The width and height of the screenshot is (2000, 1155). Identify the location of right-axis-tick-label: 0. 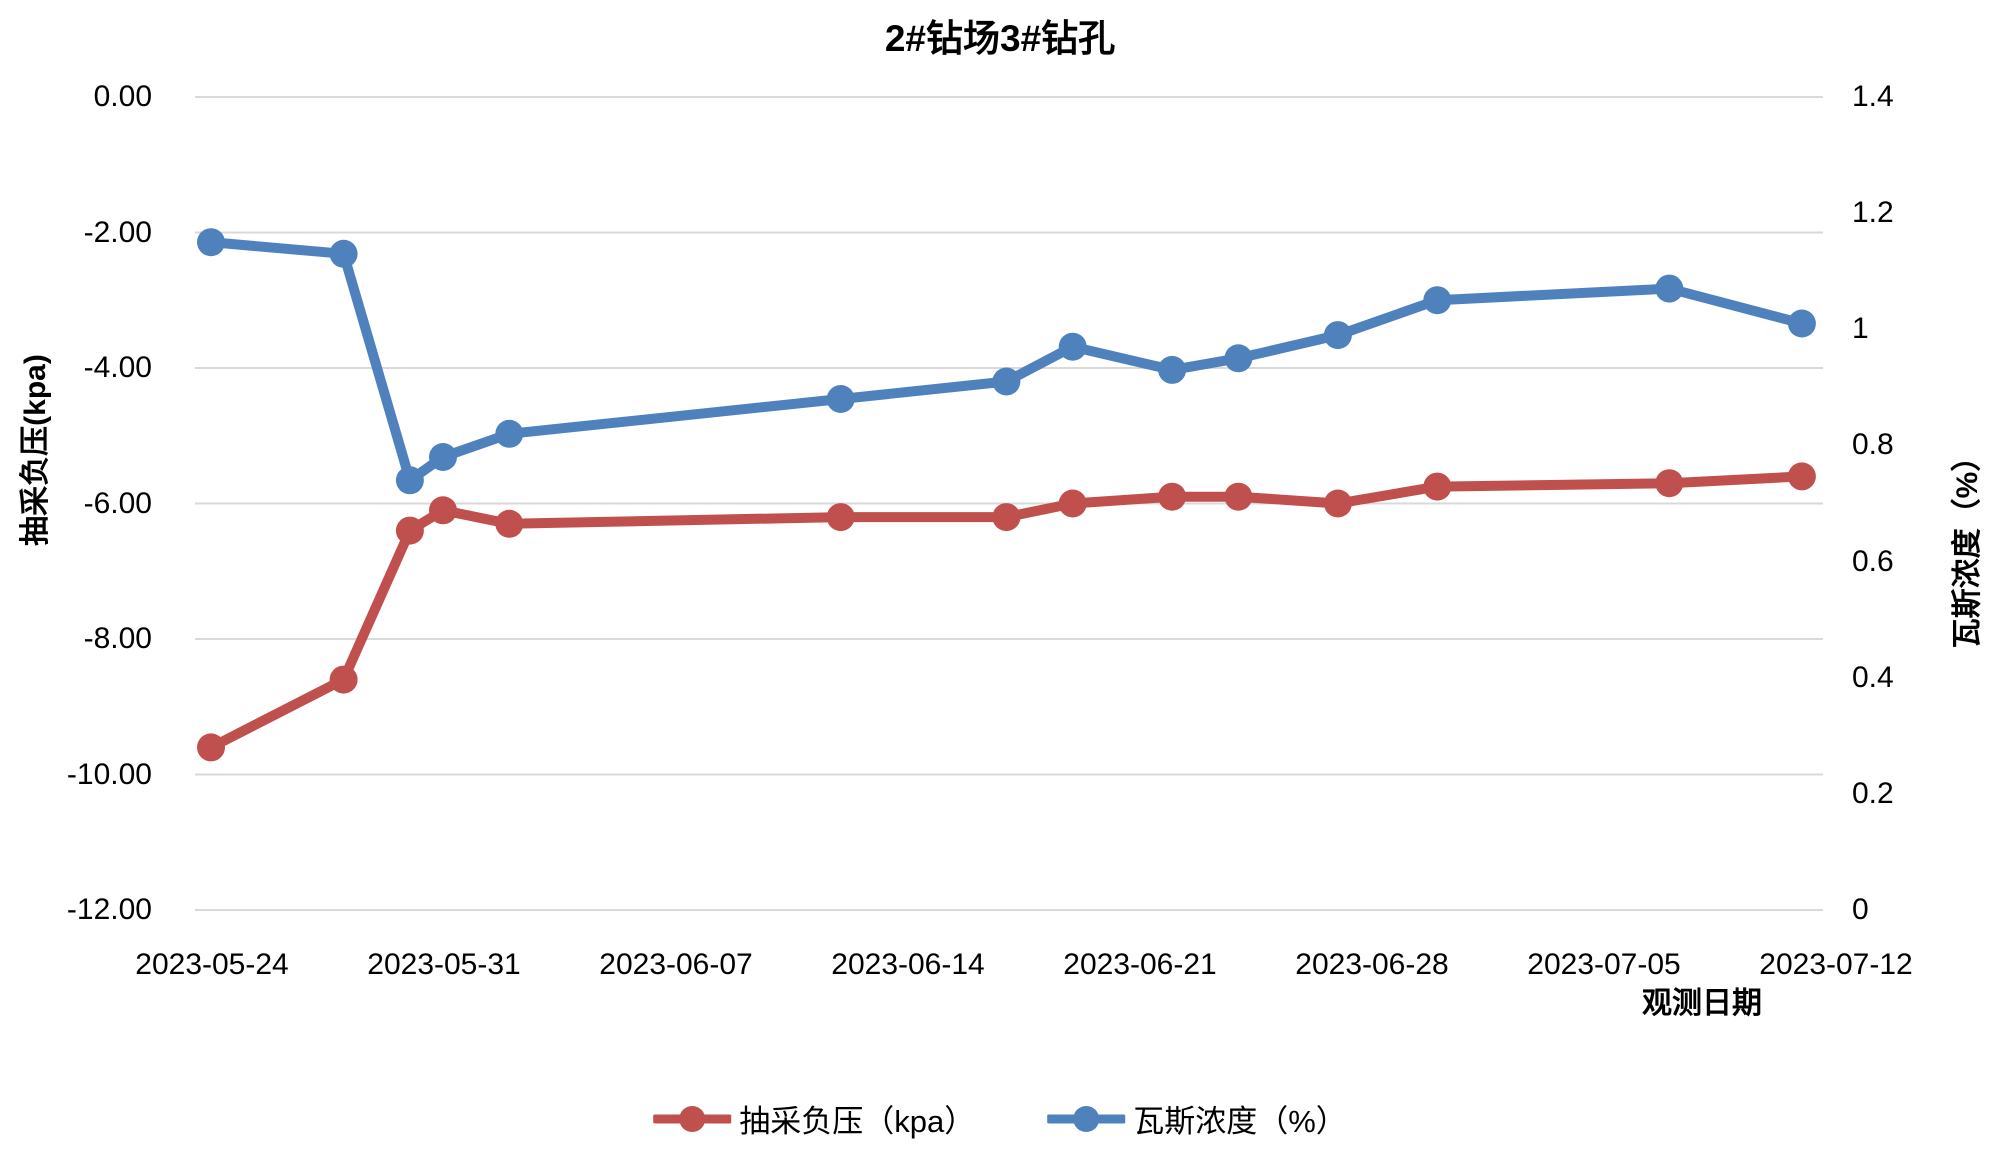
(1860, 909).